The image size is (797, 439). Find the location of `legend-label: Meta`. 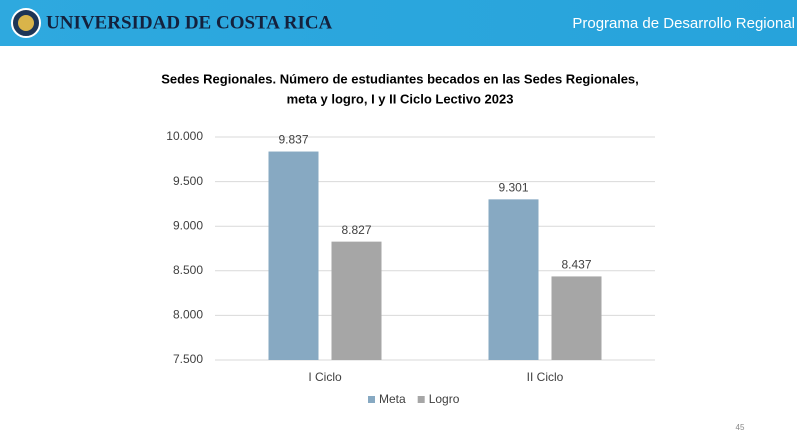

legend-label: Meta is located at coordinates (392, 399).